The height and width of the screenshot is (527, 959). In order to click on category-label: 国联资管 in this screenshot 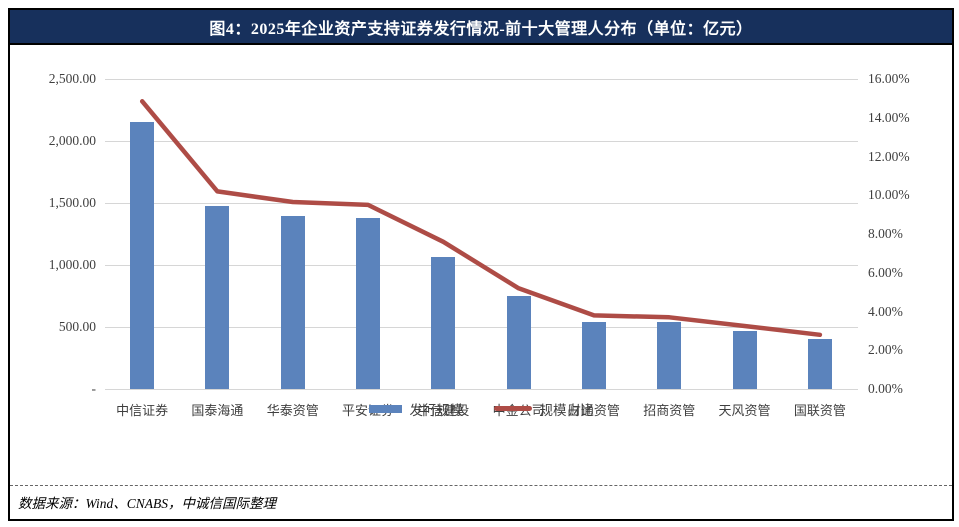, I will do `click(819, 410)`.